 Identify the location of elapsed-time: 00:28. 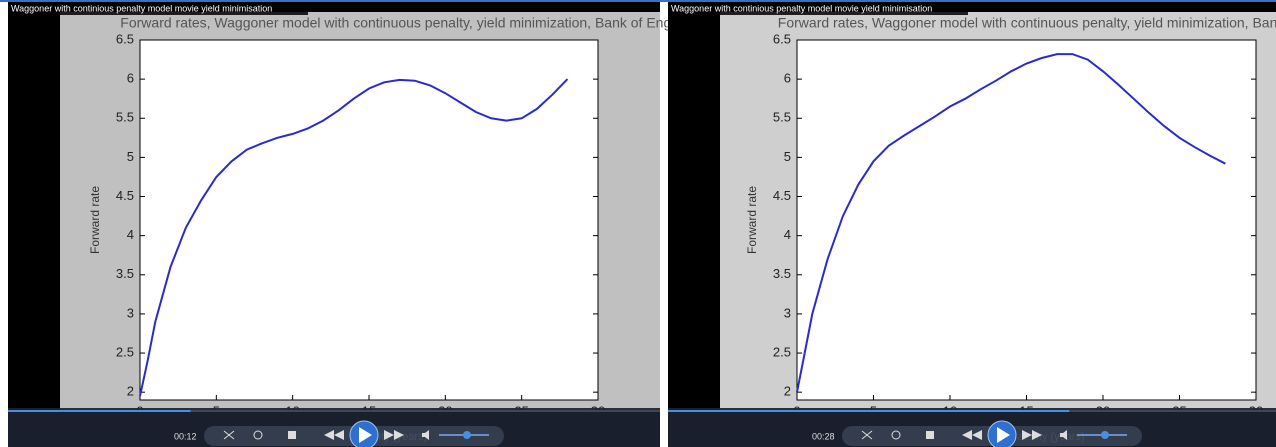
(823, 436).